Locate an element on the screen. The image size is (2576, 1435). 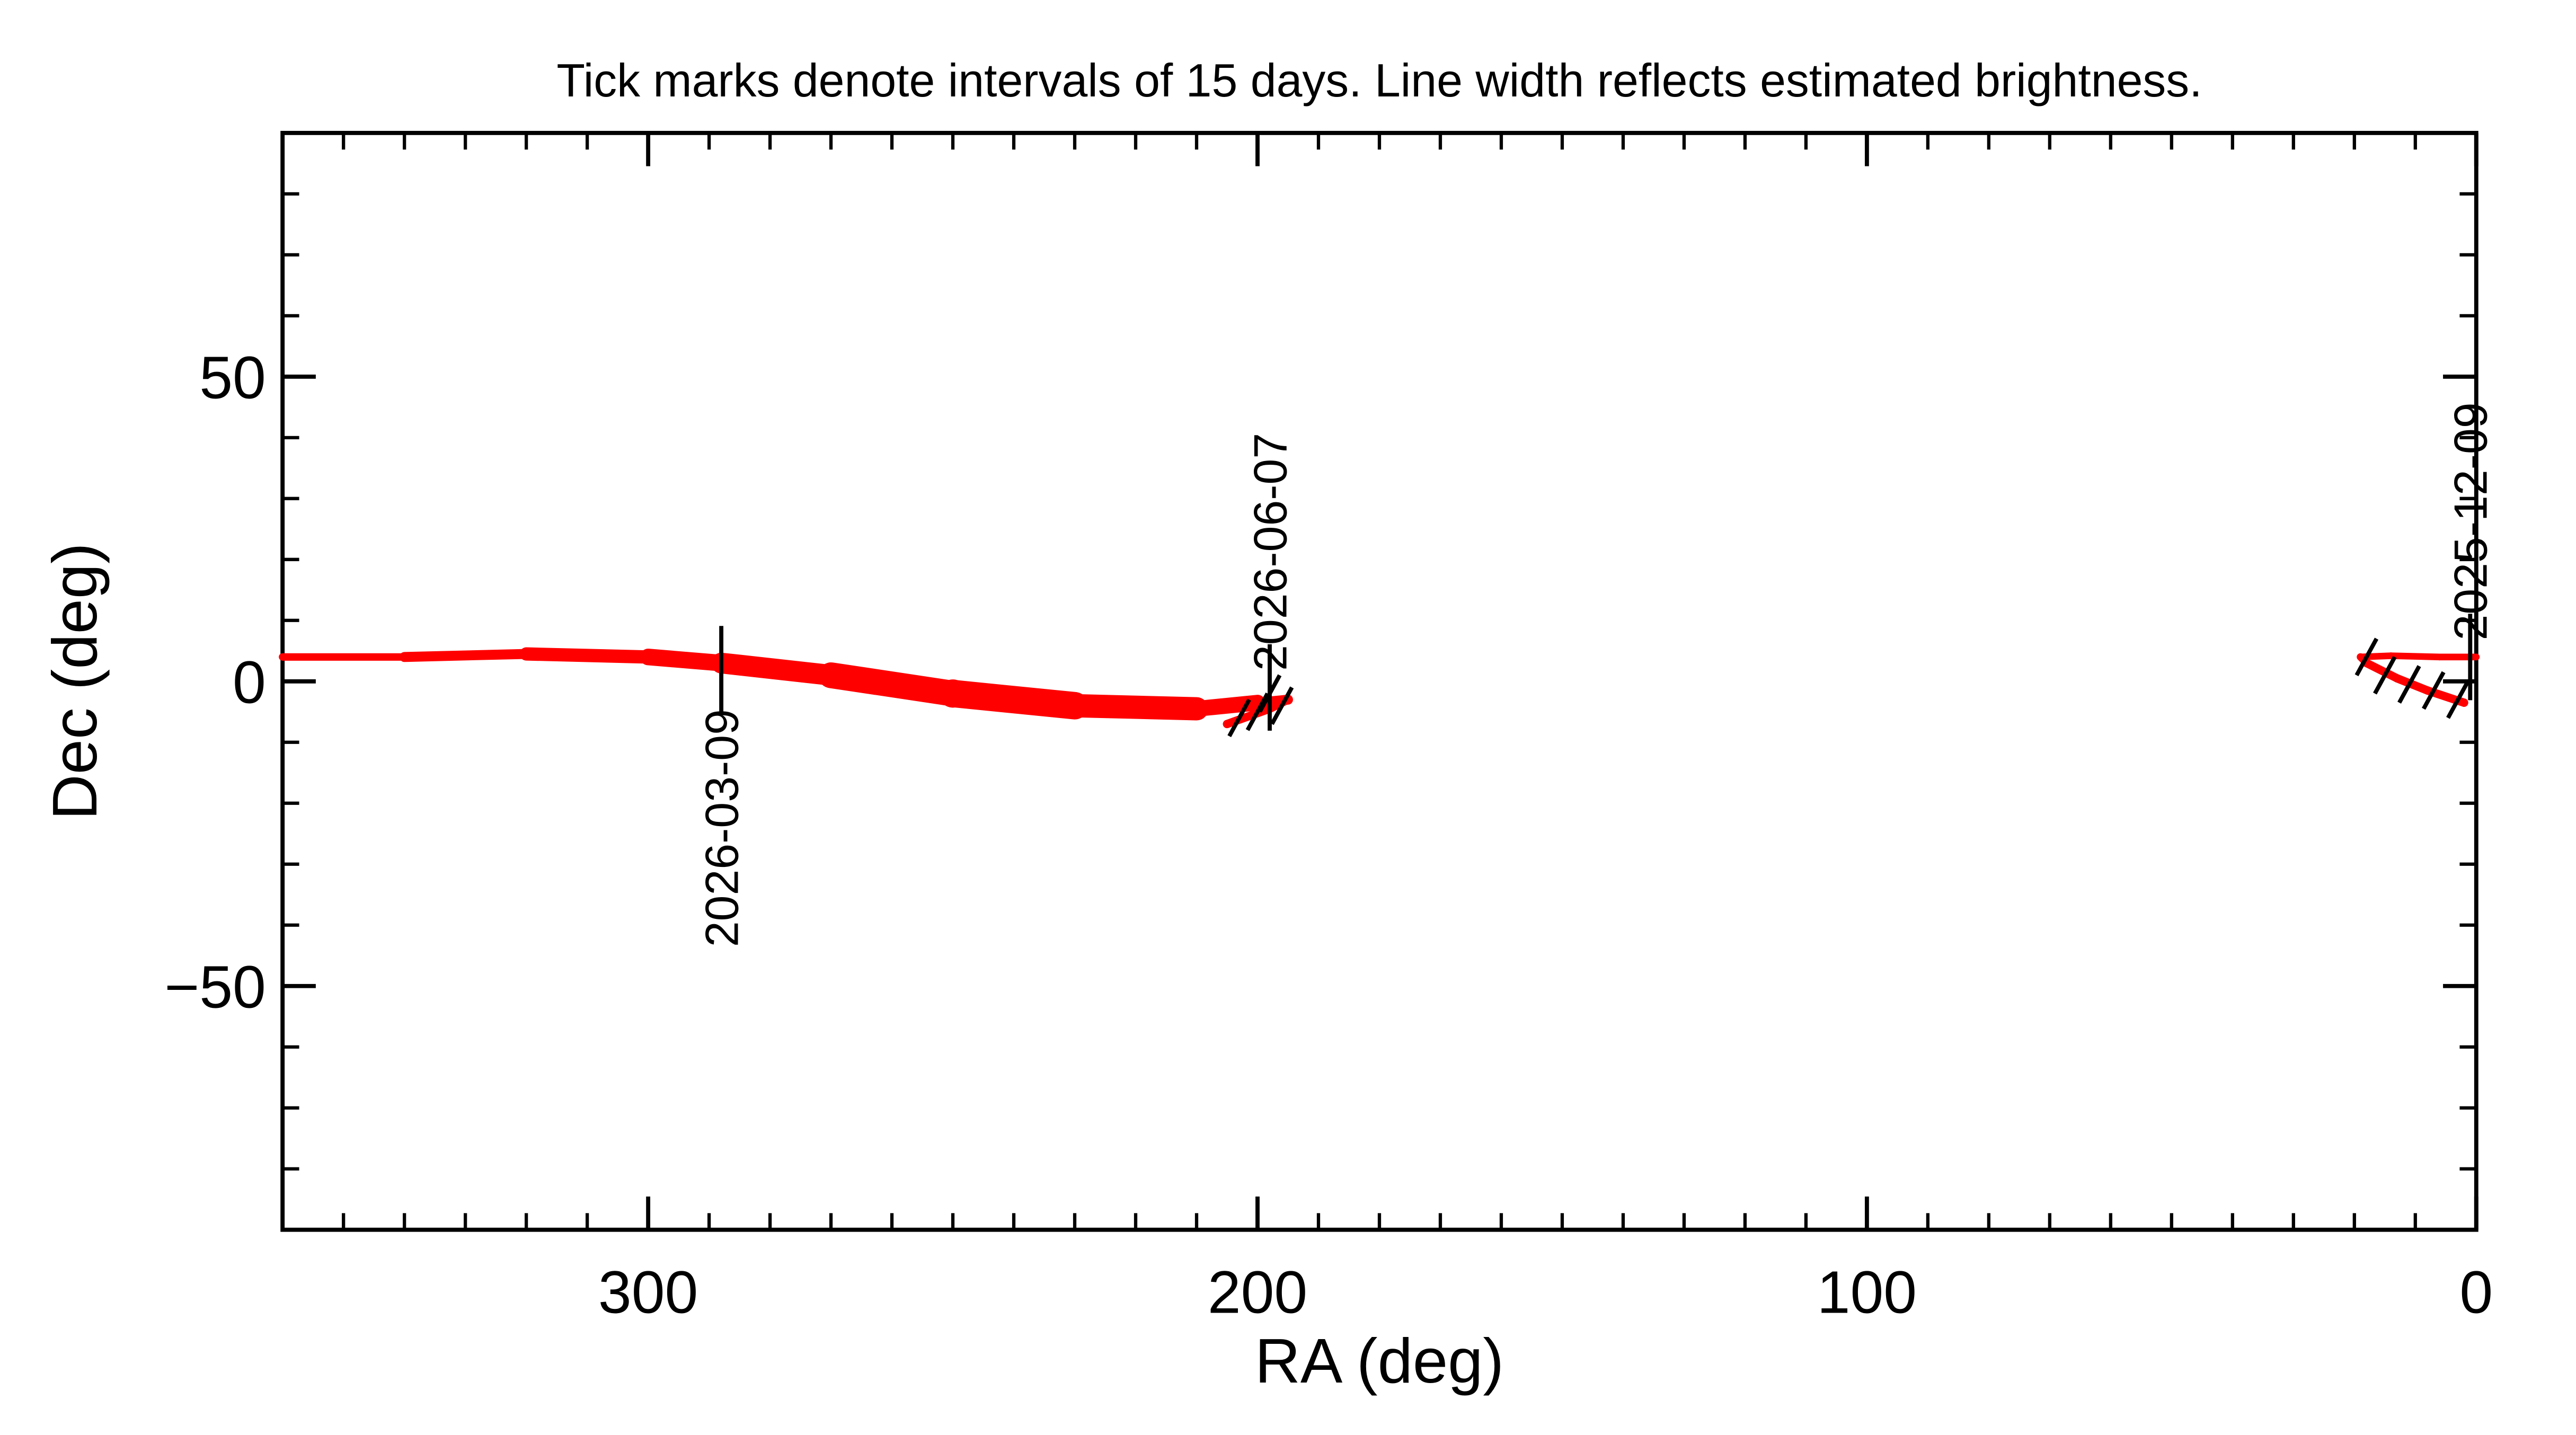
y-tick-label: 50 is located at coordinates (232, 377).